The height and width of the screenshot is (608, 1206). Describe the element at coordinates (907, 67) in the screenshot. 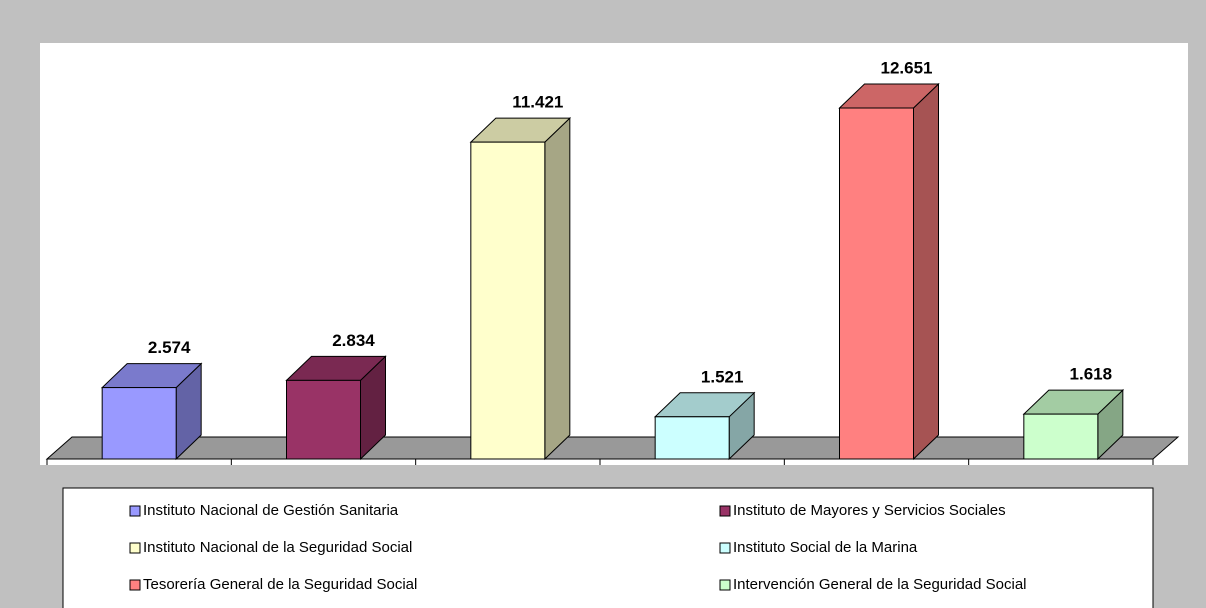

I see `value-label: 12.651` at that location.